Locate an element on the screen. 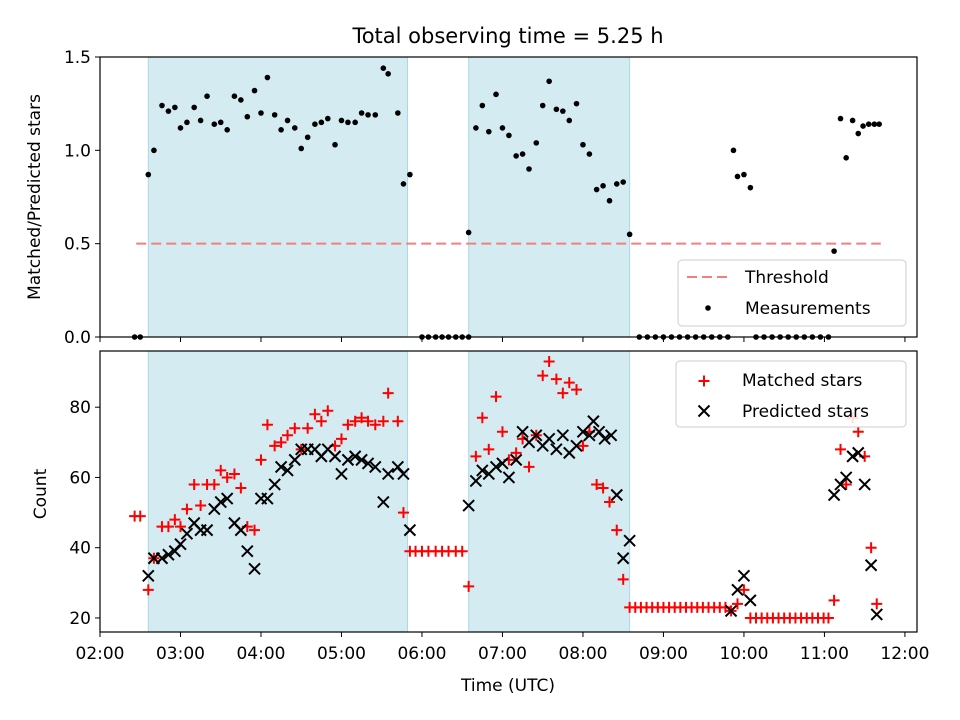  bottom-y-tick-label: 20 is located at coordinates (80, 619).